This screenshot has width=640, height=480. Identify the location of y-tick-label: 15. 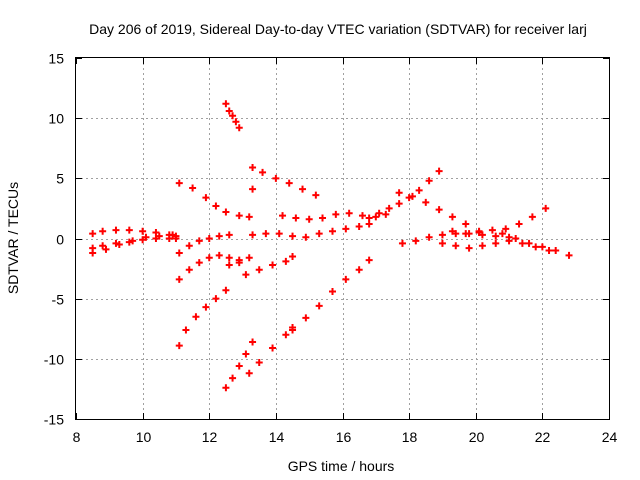
(56, 59).